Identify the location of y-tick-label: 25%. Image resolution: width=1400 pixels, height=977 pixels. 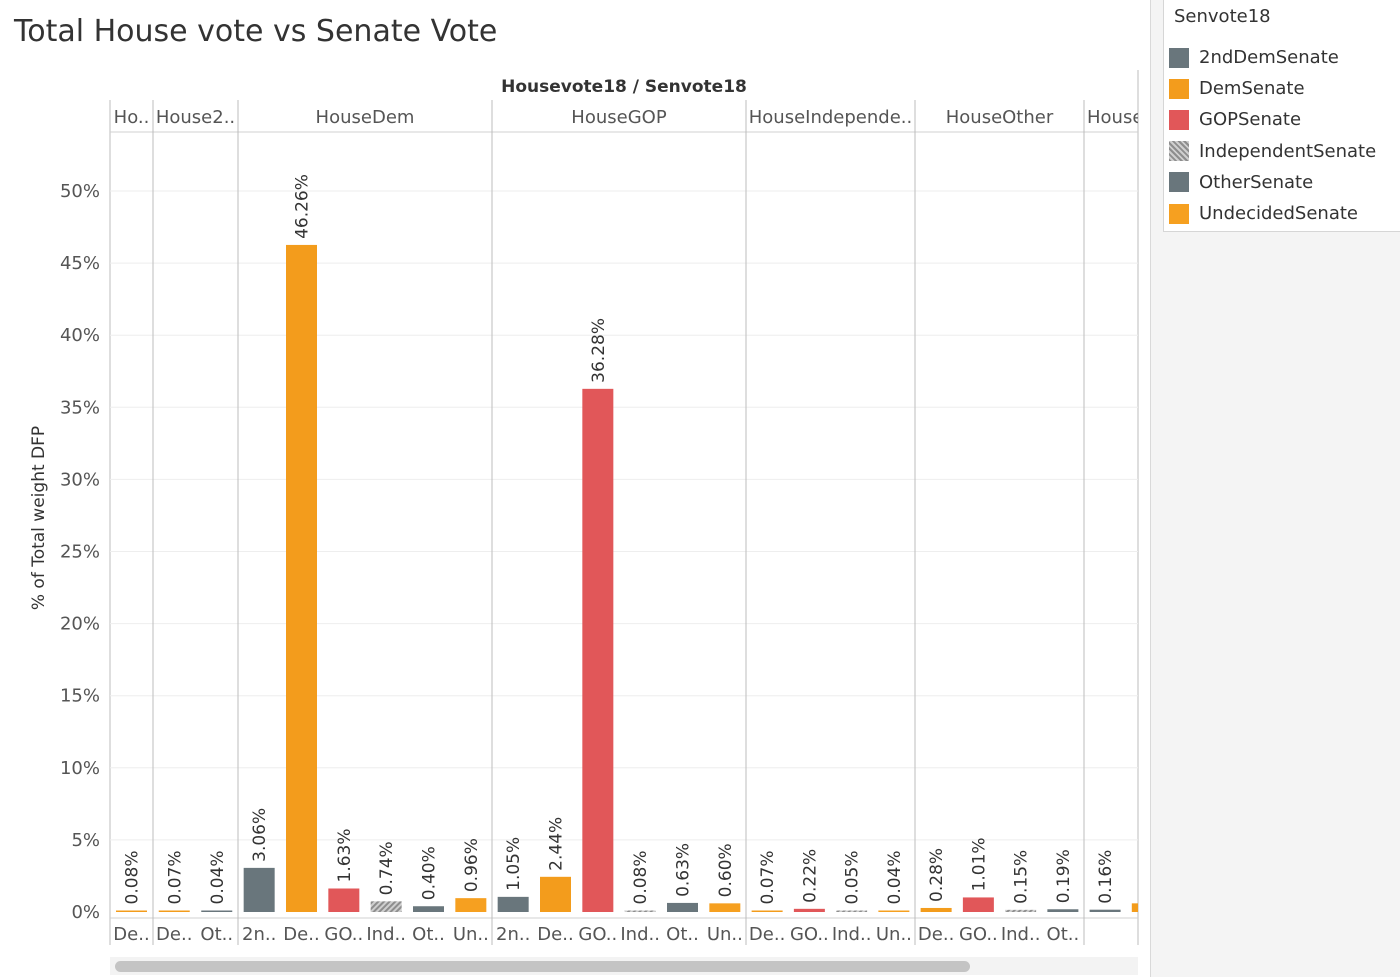
(80, 552).